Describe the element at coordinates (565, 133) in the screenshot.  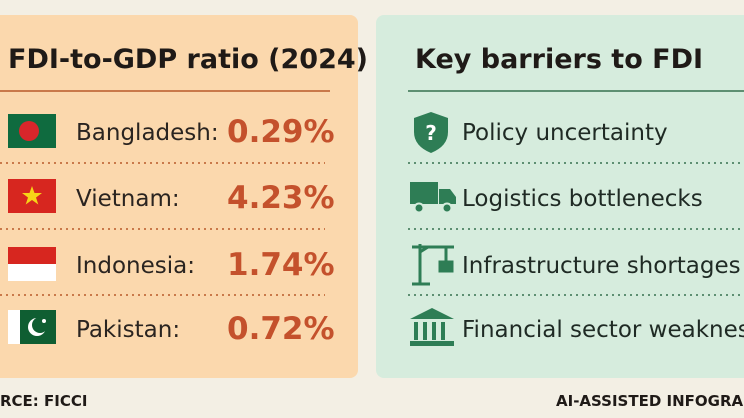
I see `barrier-item: Policy uncertainty` at that location.